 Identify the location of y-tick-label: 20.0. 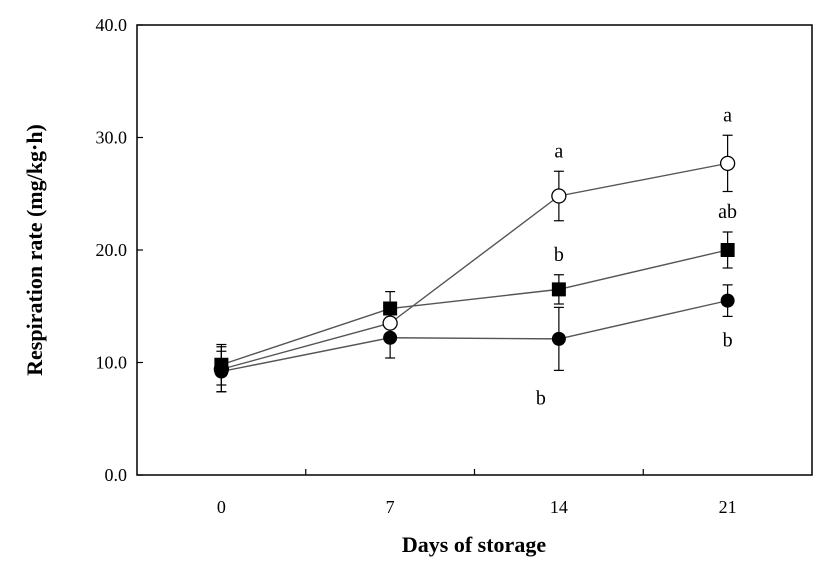
(112, 250).